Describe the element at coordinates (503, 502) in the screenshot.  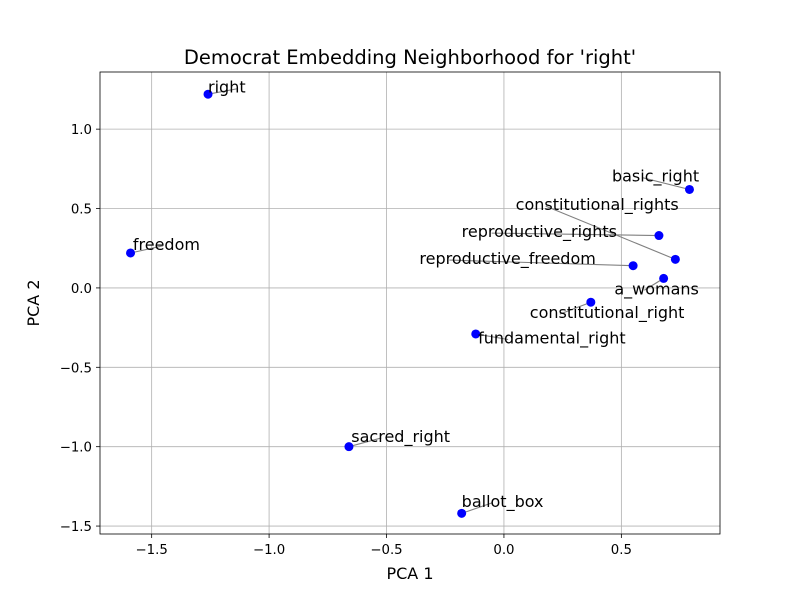
I see `point-label: ballot_box` at that location.